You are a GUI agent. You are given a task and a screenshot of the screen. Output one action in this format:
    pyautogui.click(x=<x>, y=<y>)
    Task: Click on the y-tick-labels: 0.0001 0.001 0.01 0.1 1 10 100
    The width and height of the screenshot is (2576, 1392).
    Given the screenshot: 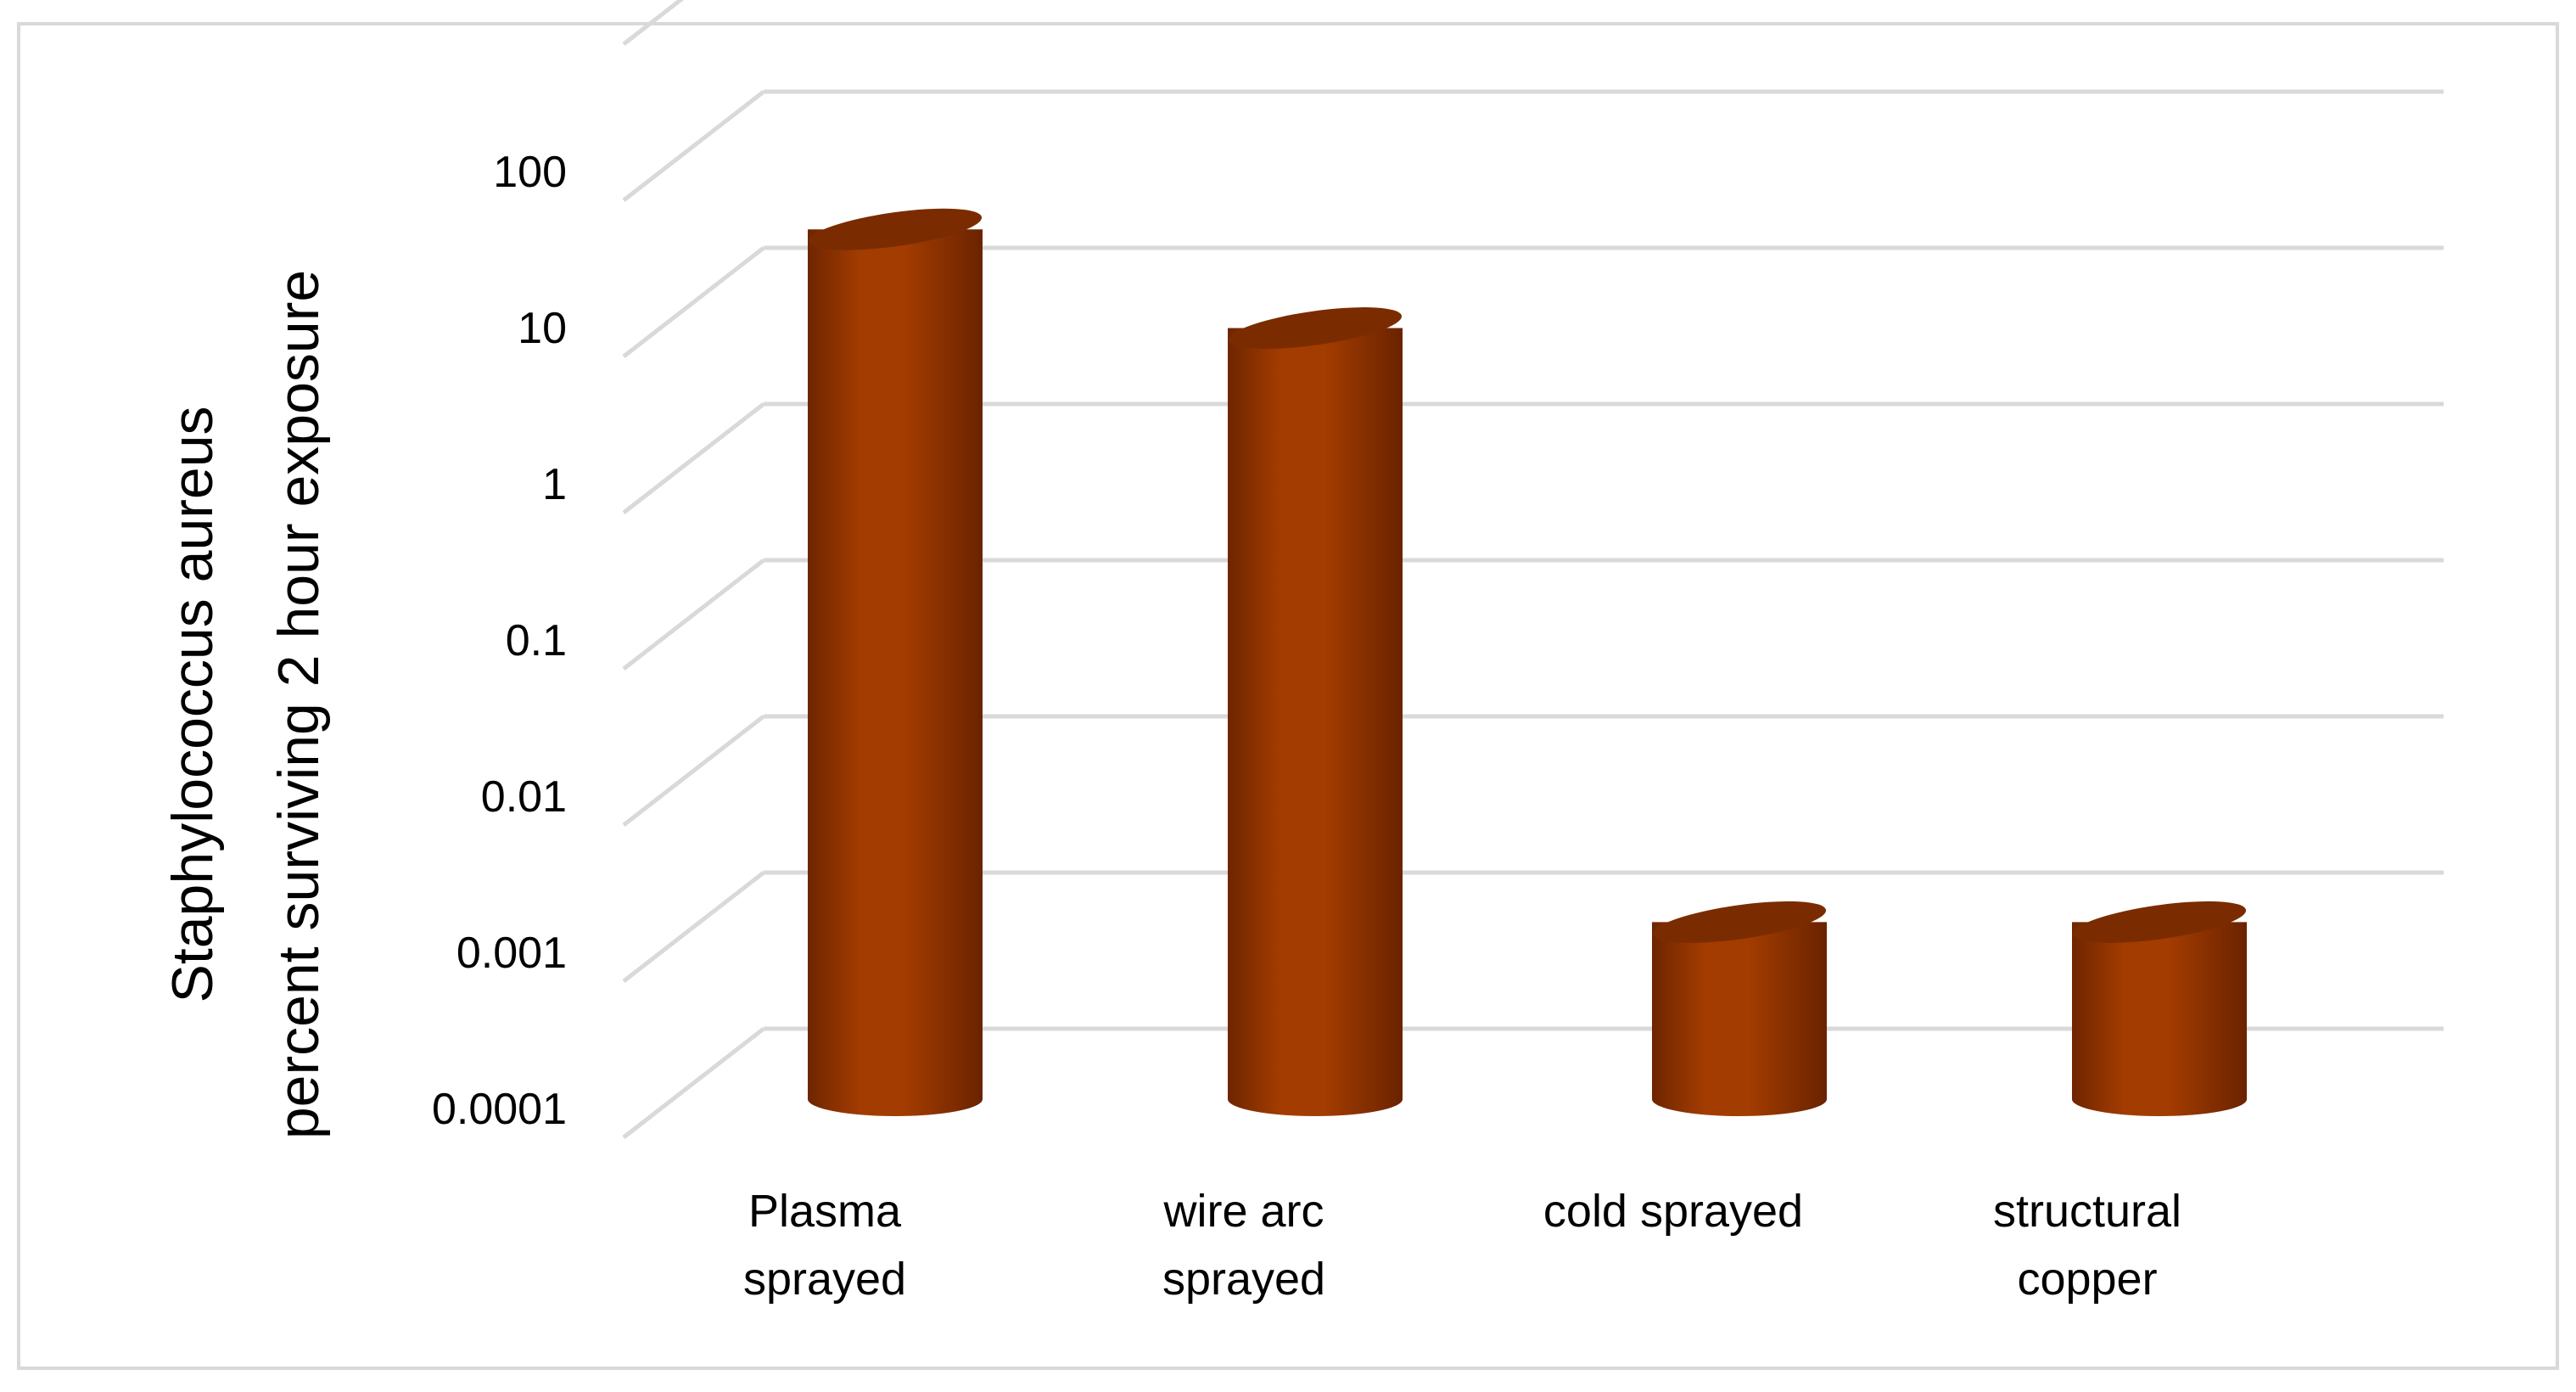 What is the action you would take?
    pyautogui.click(x=499, y=641)
    